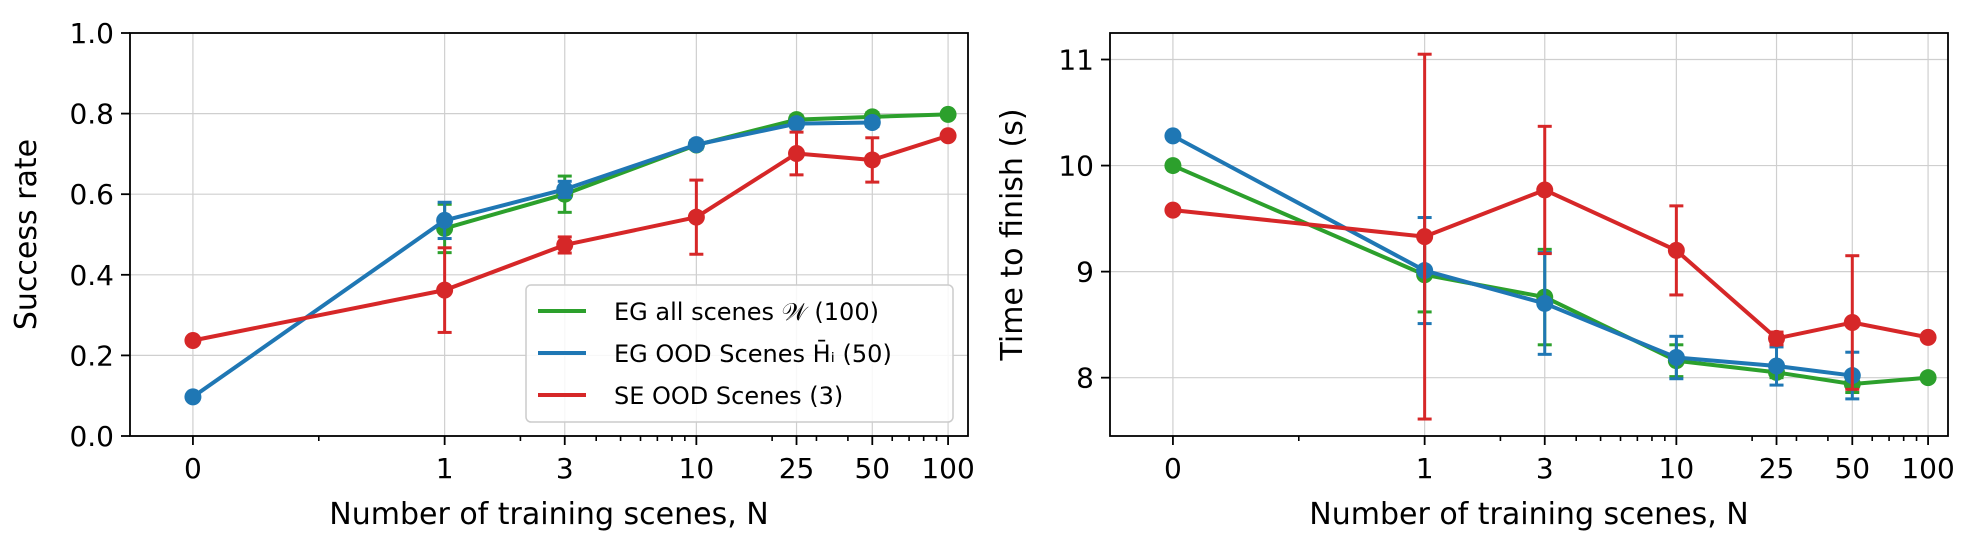 The width and height of the screenshot is (1965, 556). What do you see at coordinates (753, 353) in the screenshot?
I see `legend-label: EG OOD Scenes H̄ᵢ (50)` at bounding box center [753, 353].